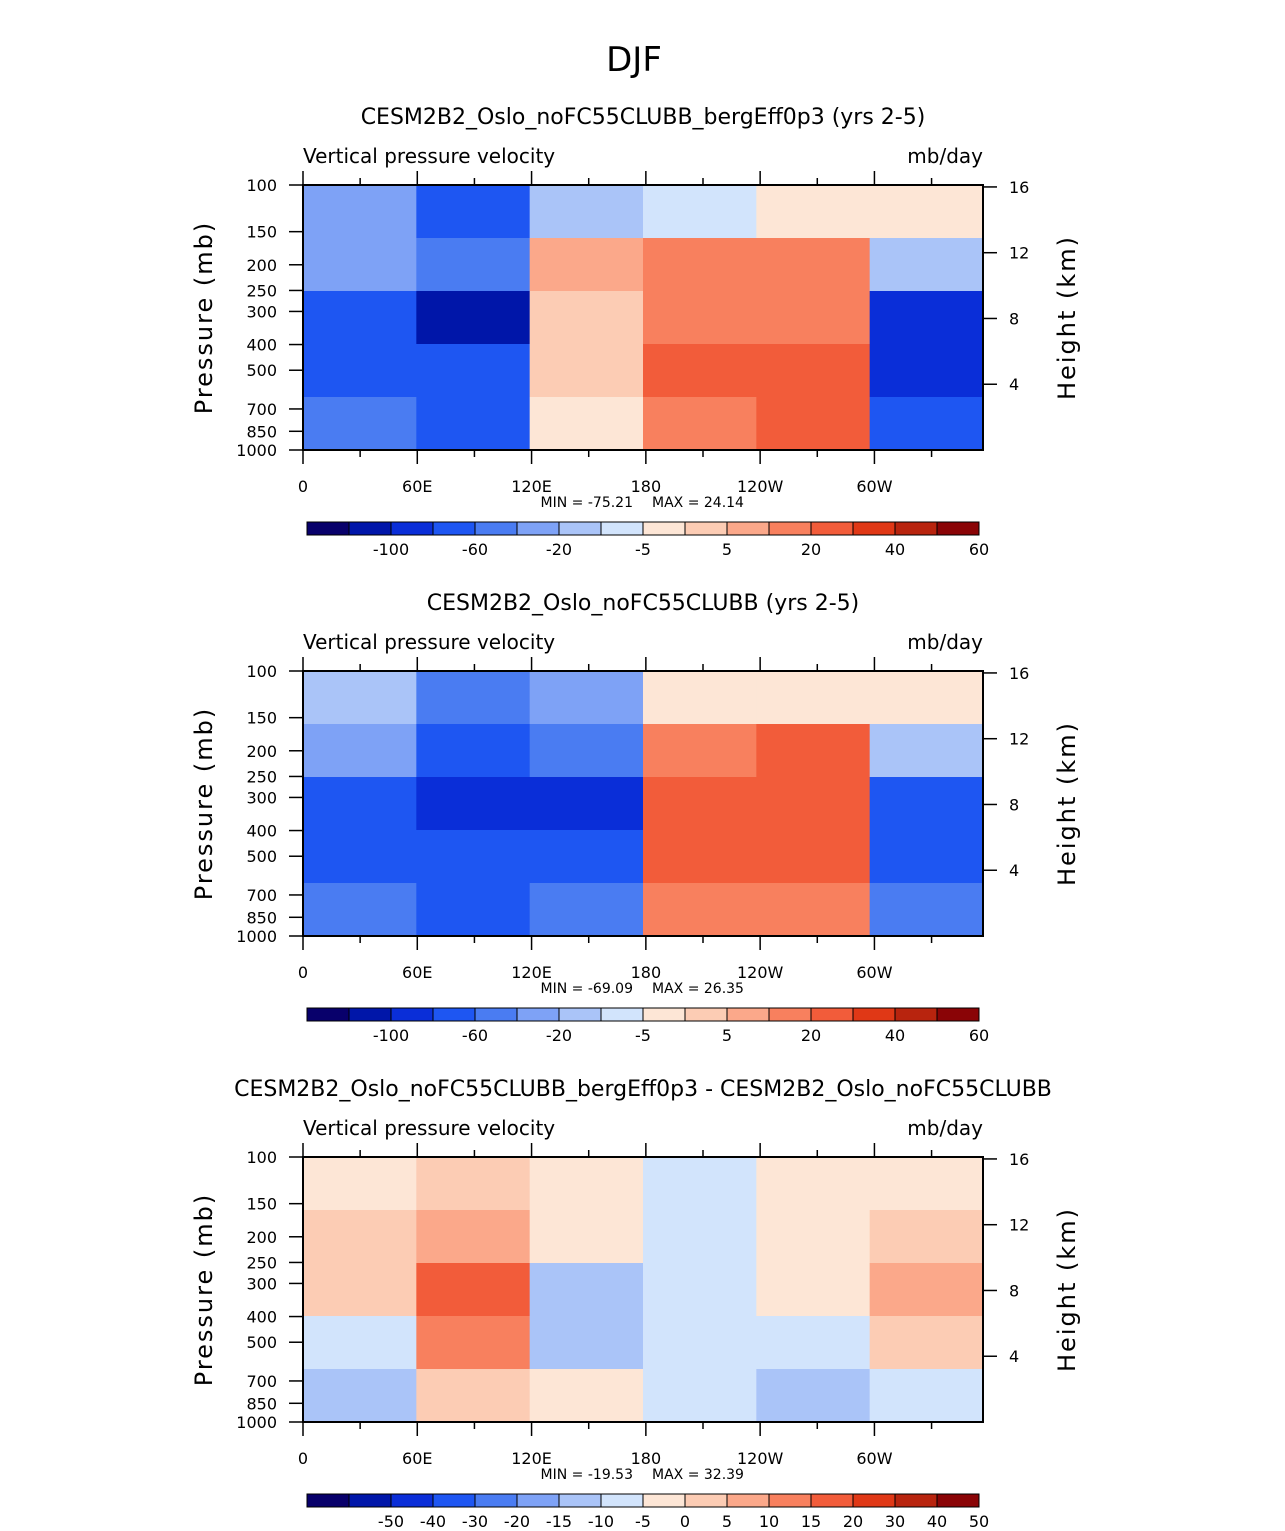  I want to click on plot-frame, so click(643, 1289).